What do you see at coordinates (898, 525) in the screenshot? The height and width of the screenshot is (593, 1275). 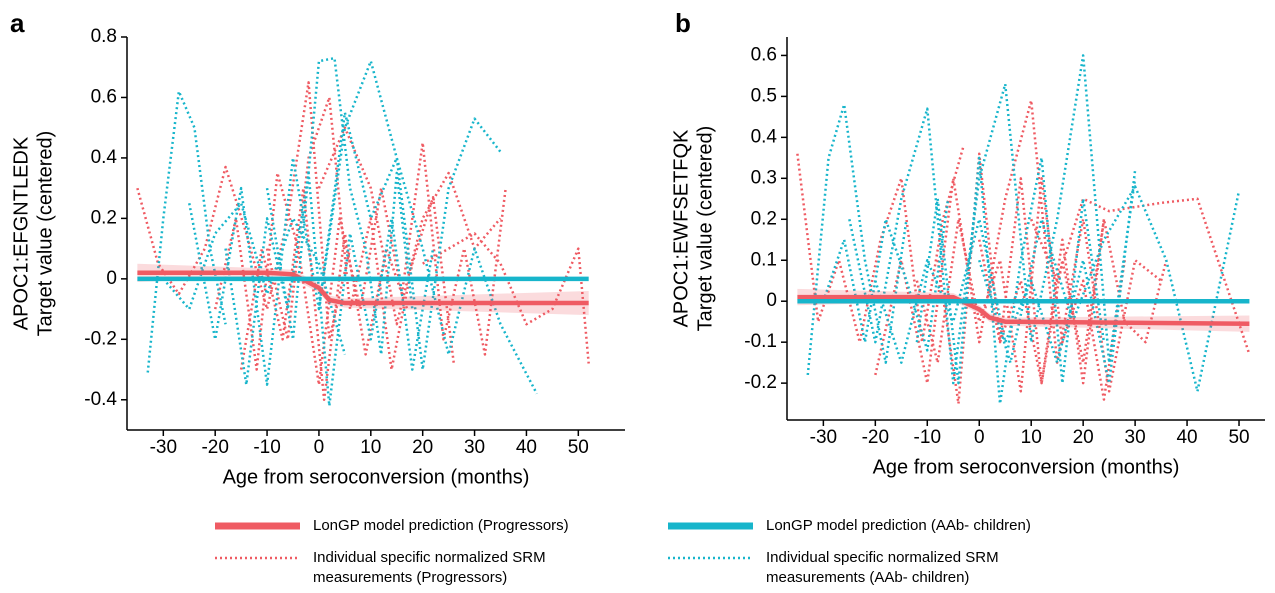 I see `legend-label: LonGP model prediction (AAb- children)` at bounding box center [898, 525].